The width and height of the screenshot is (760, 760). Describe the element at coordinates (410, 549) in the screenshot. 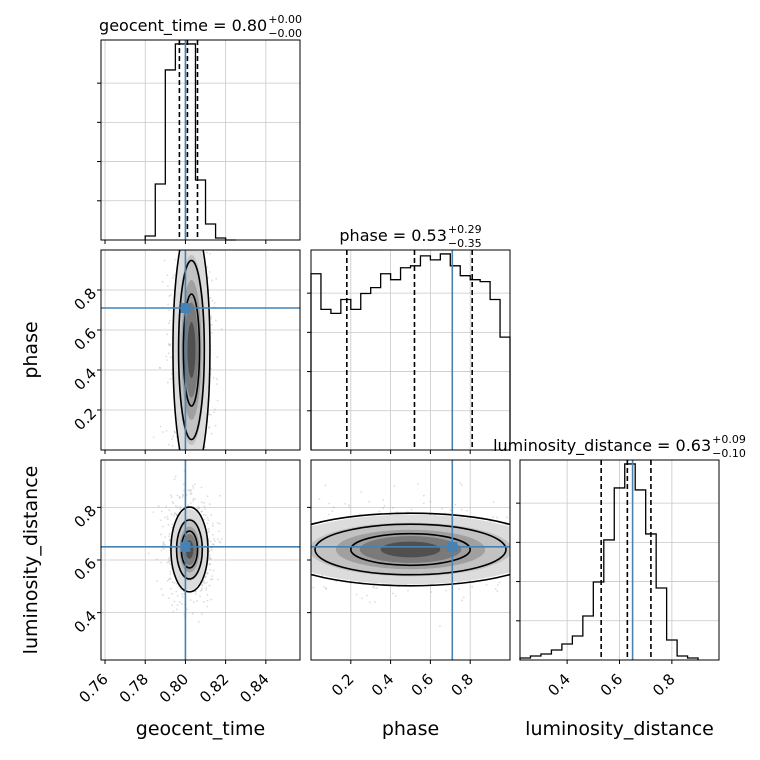

I see `density-level` at that location.